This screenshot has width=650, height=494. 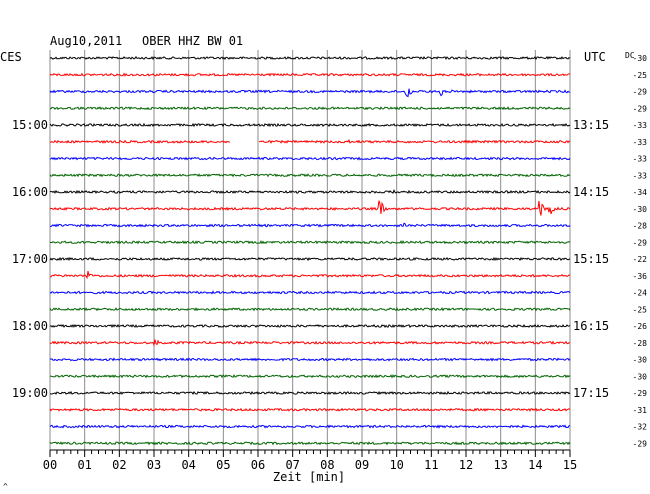 What do you see at coordinates (640, 410) in the screenshot?
I see `dc-offset-label: -31` at bounding box center [640, 410].